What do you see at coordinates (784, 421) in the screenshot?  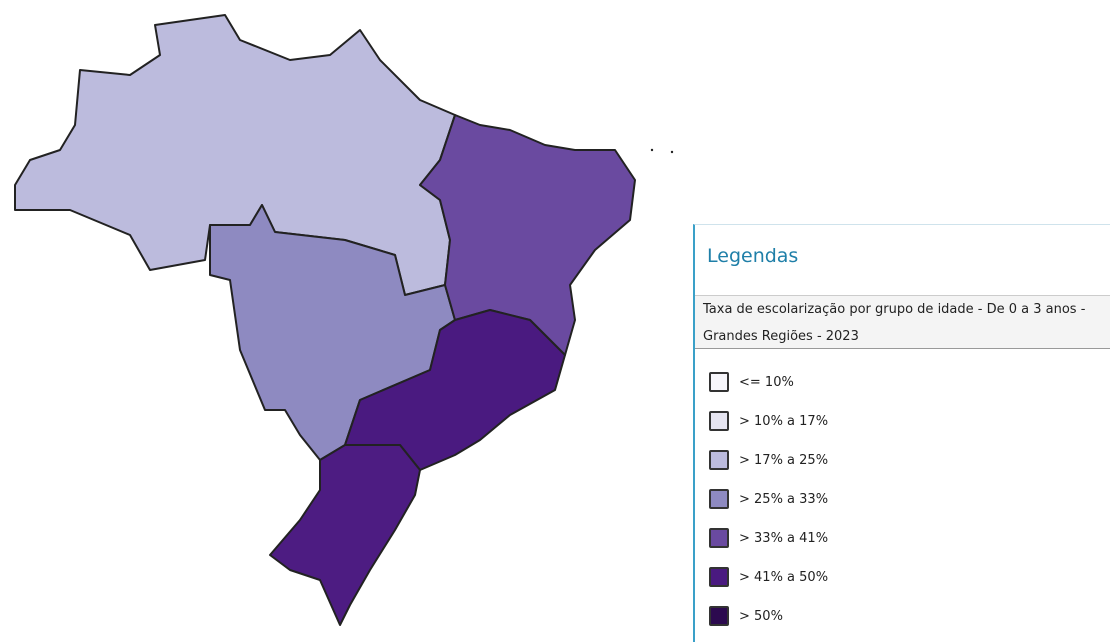 I see `legend-label: > 10% a 17%` at bounding box center [784, 421].